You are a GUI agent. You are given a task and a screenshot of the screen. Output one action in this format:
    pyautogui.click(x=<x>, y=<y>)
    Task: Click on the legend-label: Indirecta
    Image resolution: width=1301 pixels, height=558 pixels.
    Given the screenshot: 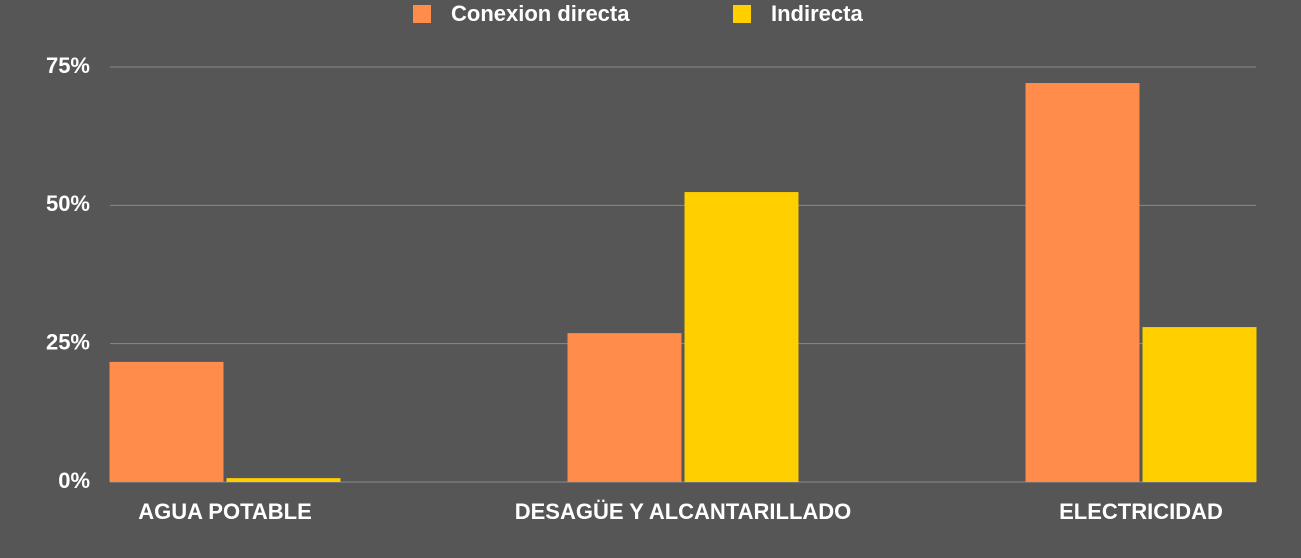 What is the action you would take?
    pyautogui.click(x=817, y=13)
    